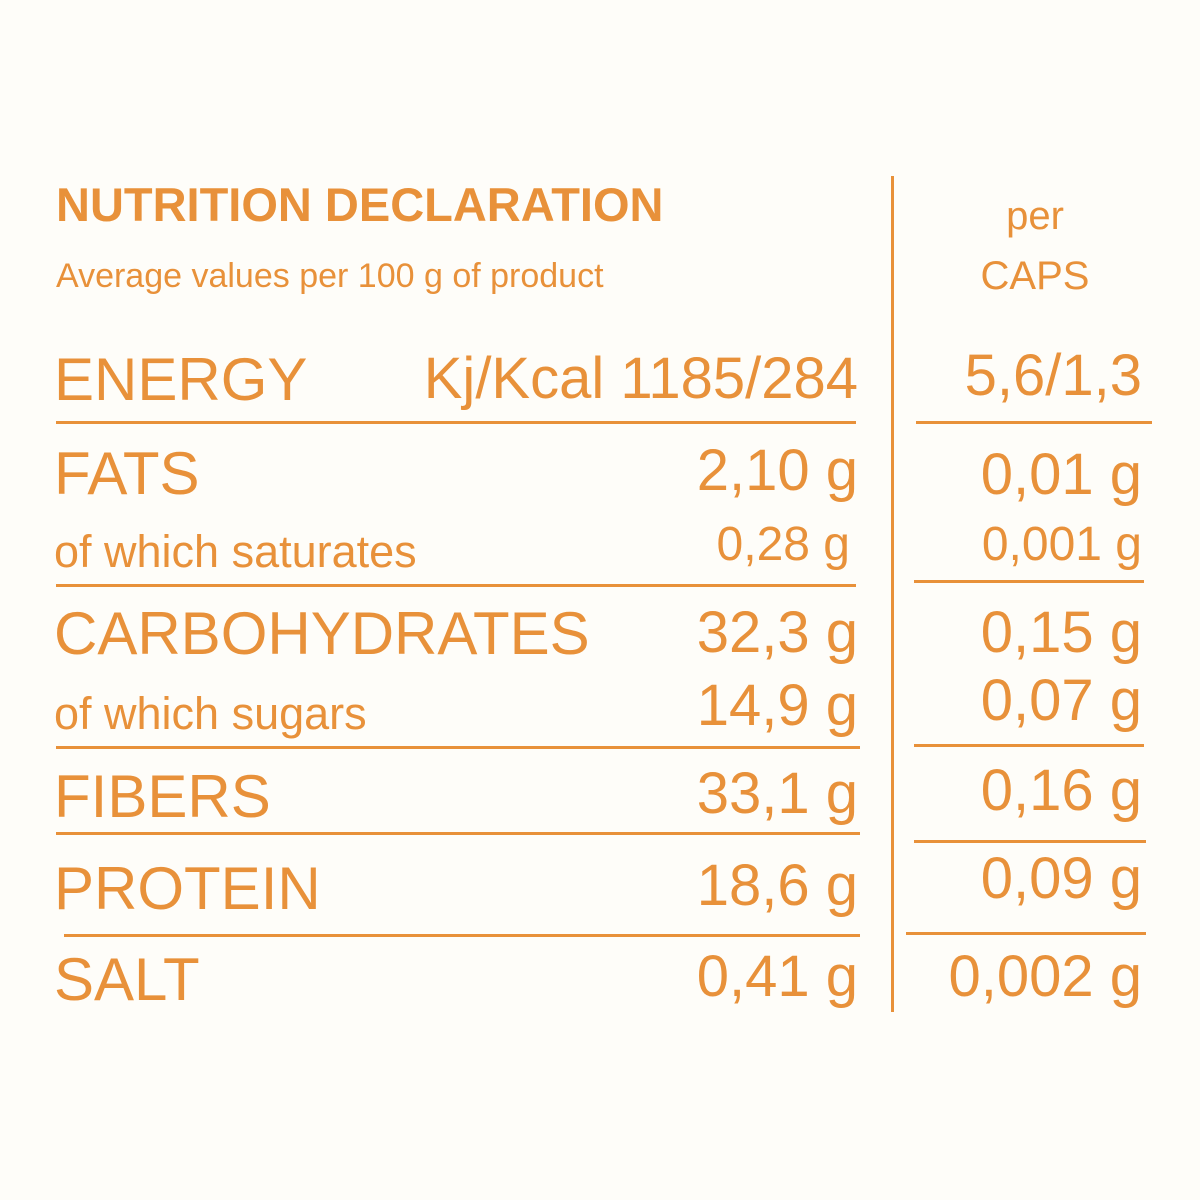 The width and height of the screenshot is (1200, 1200). What do you see at coordinates (458, 747) in the screenshot?
I see `divider-carbohydrates-left` at bounding box center [458, 747].